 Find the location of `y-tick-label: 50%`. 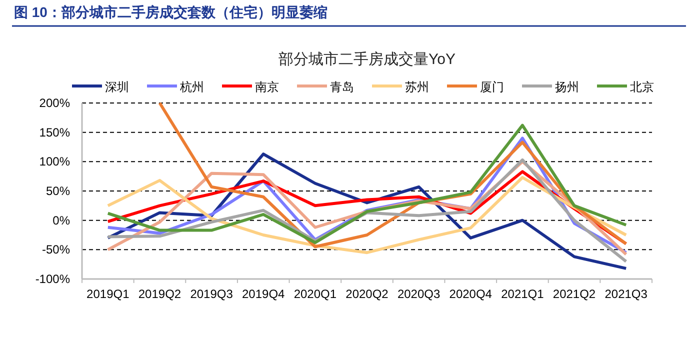

y-tick-label: 50% is located at coordinates (58, 191).